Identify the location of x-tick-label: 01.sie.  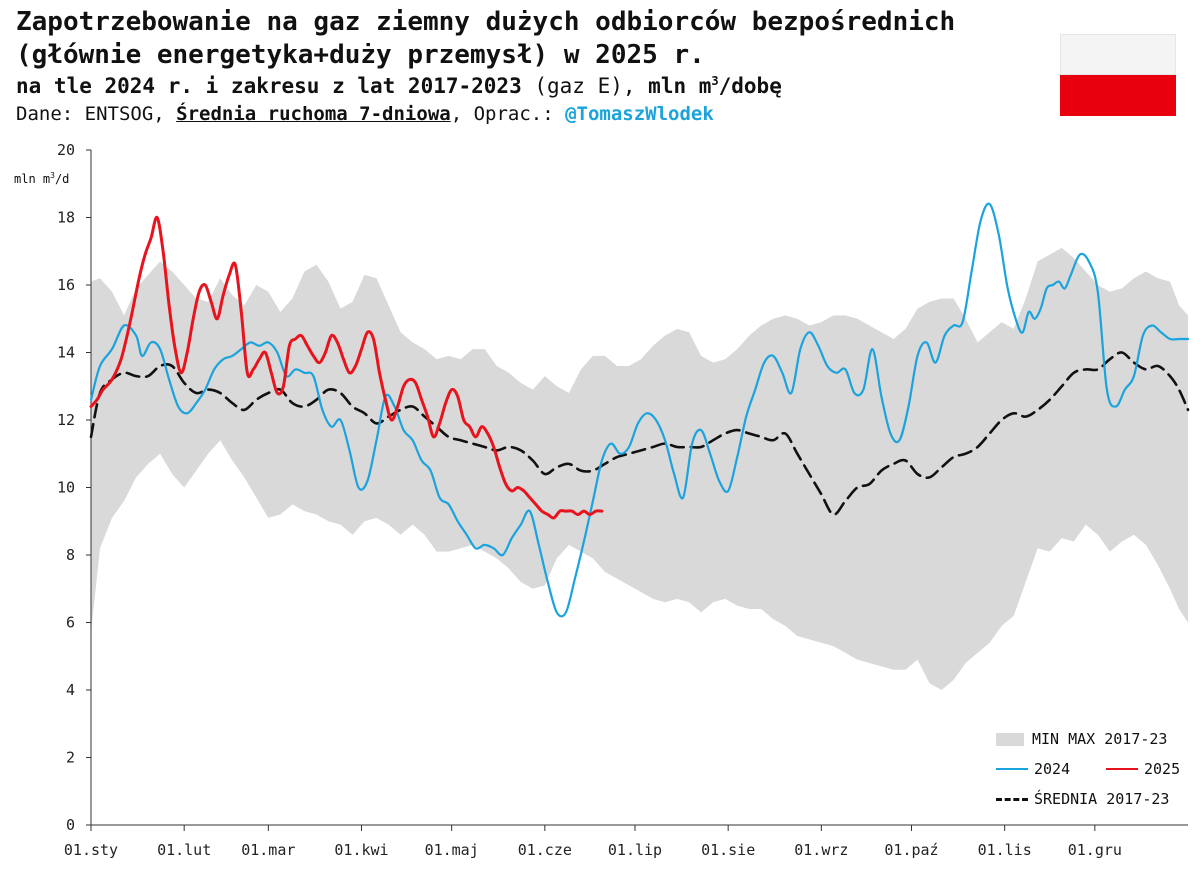
(728, 850).